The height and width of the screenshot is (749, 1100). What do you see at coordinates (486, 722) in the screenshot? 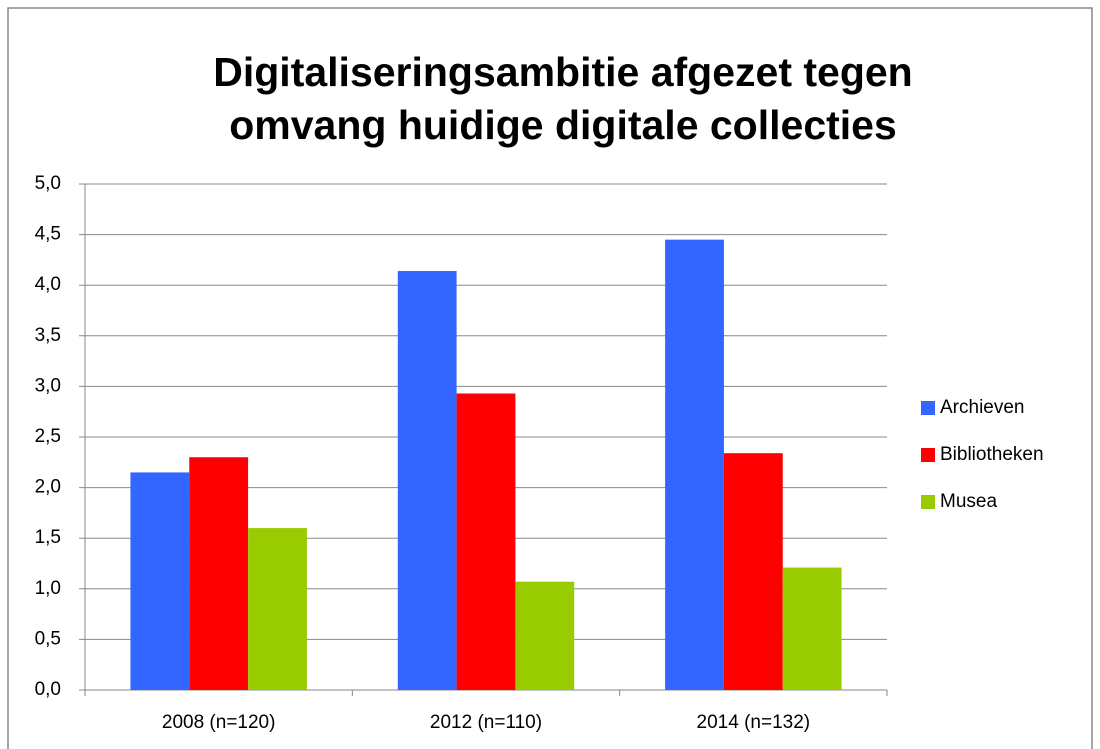
I see `x-tick-label: 2012 (n=110)` at bounding box center [486, 722].